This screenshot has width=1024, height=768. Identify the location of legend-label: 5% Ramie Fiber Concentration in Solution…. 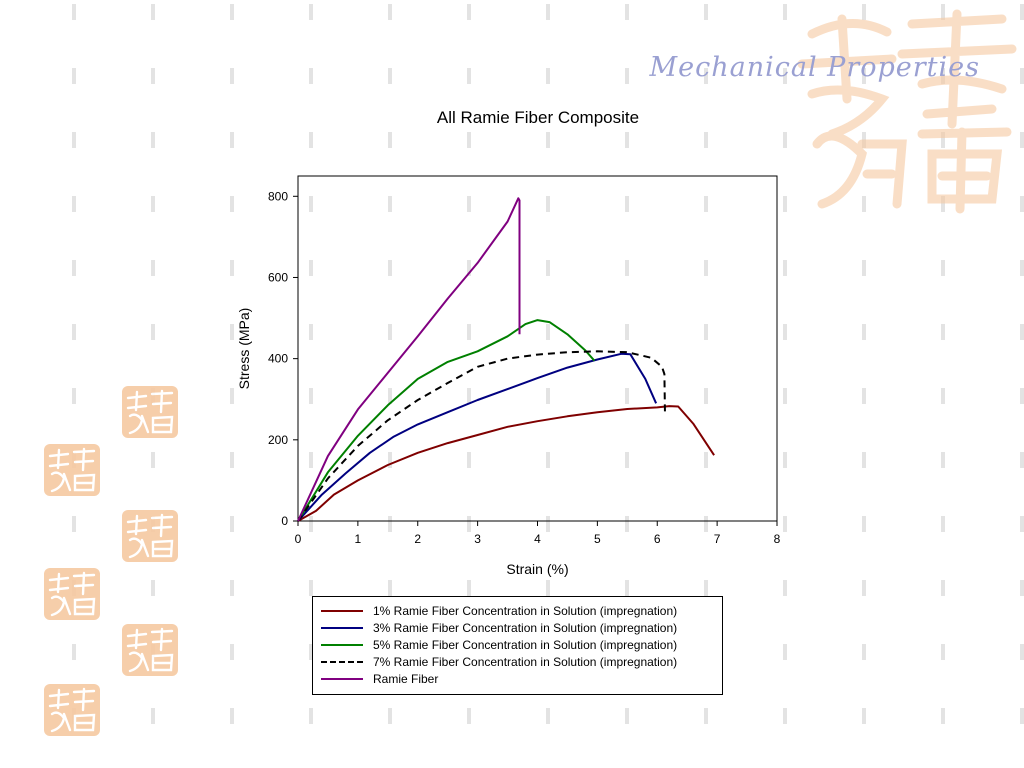
(525, 644).